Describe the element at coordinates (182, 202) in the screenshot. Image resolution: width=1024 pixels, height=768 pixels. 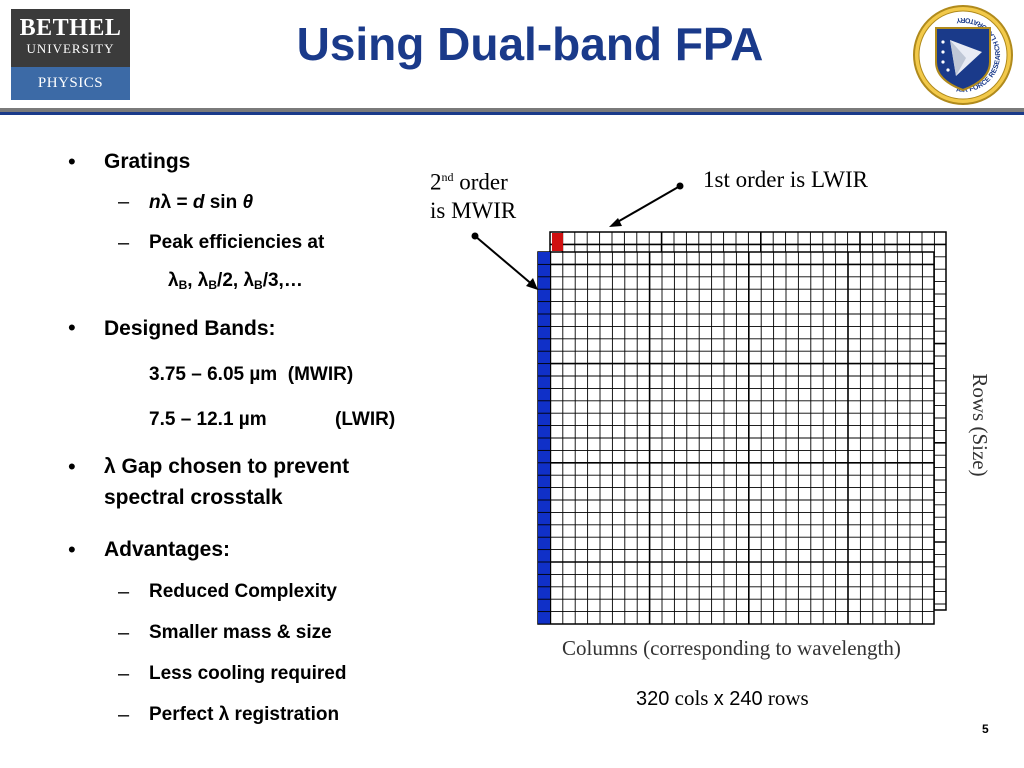
I see `eq-equals: =` at that location.